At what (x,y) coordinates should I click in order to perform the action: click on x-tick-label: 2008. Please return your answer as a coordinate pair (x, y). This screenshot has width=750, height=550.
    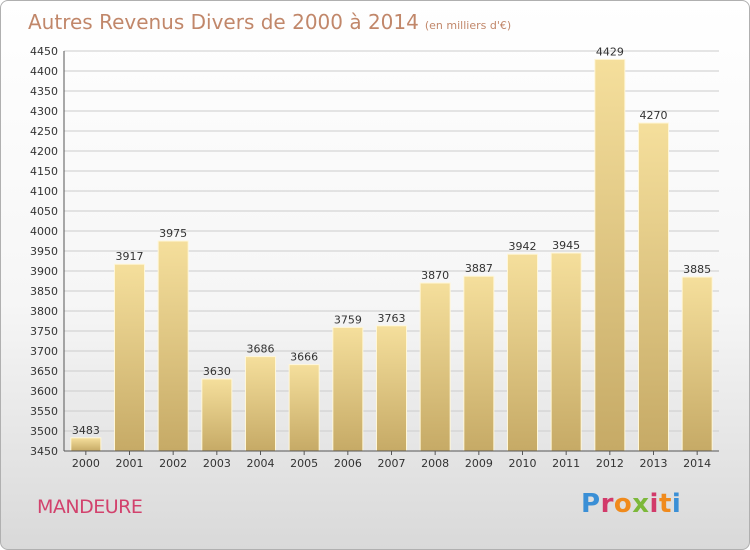
    Looking at the image, I should click on (435, 463).